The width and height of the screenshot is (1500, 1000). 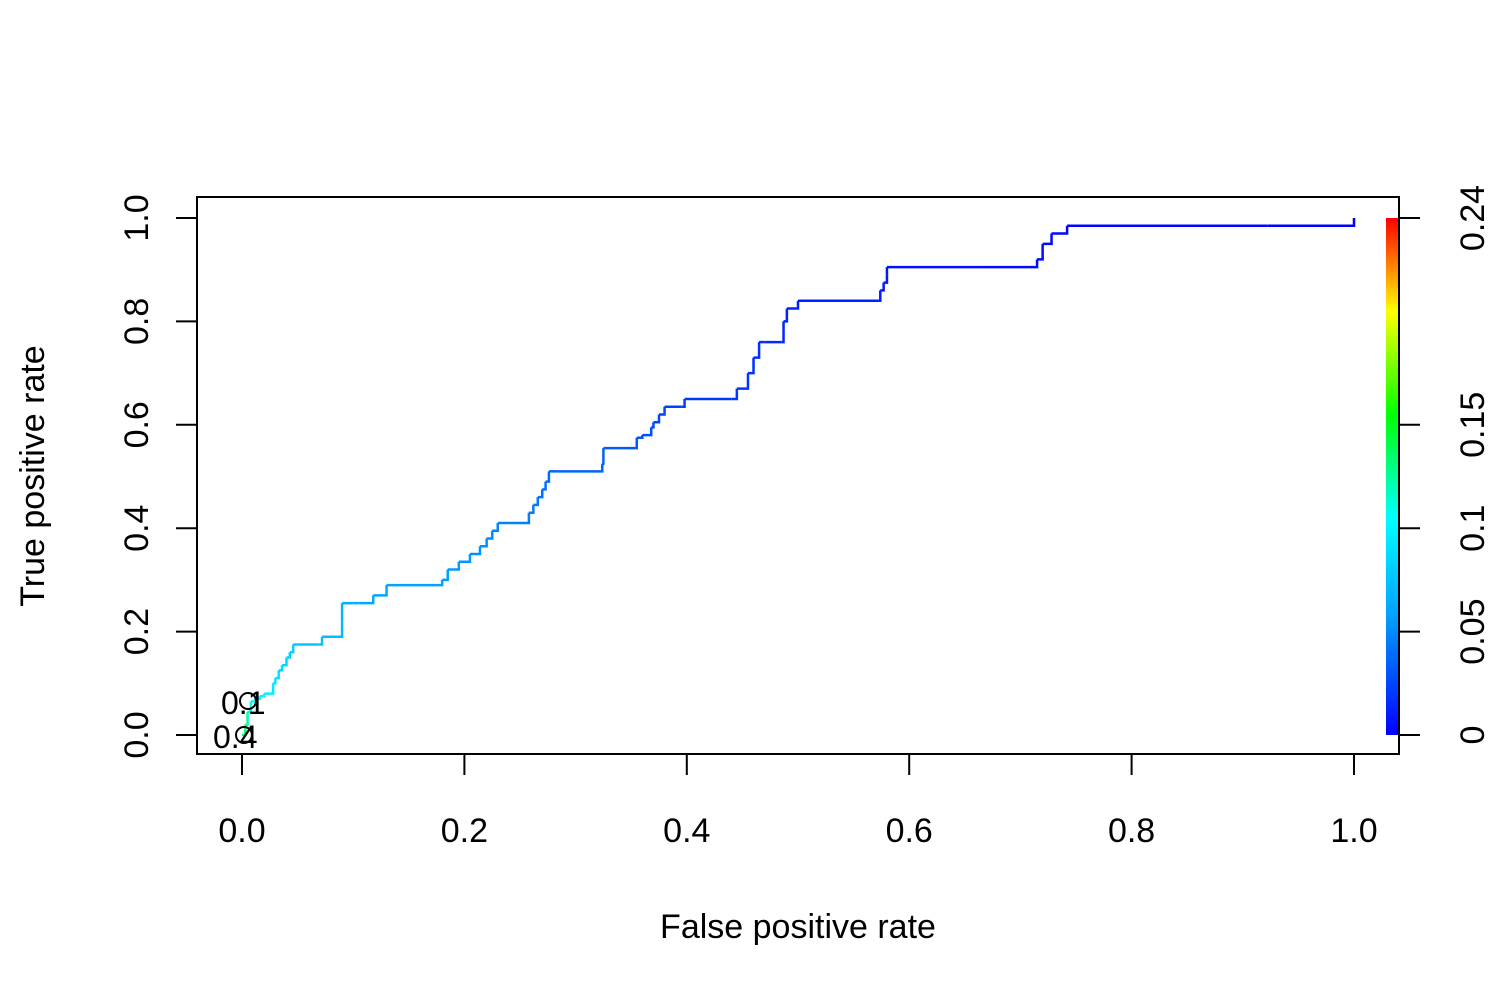 I want to click on y-tick-label-3: 0.6, so click(x=137, y=424).